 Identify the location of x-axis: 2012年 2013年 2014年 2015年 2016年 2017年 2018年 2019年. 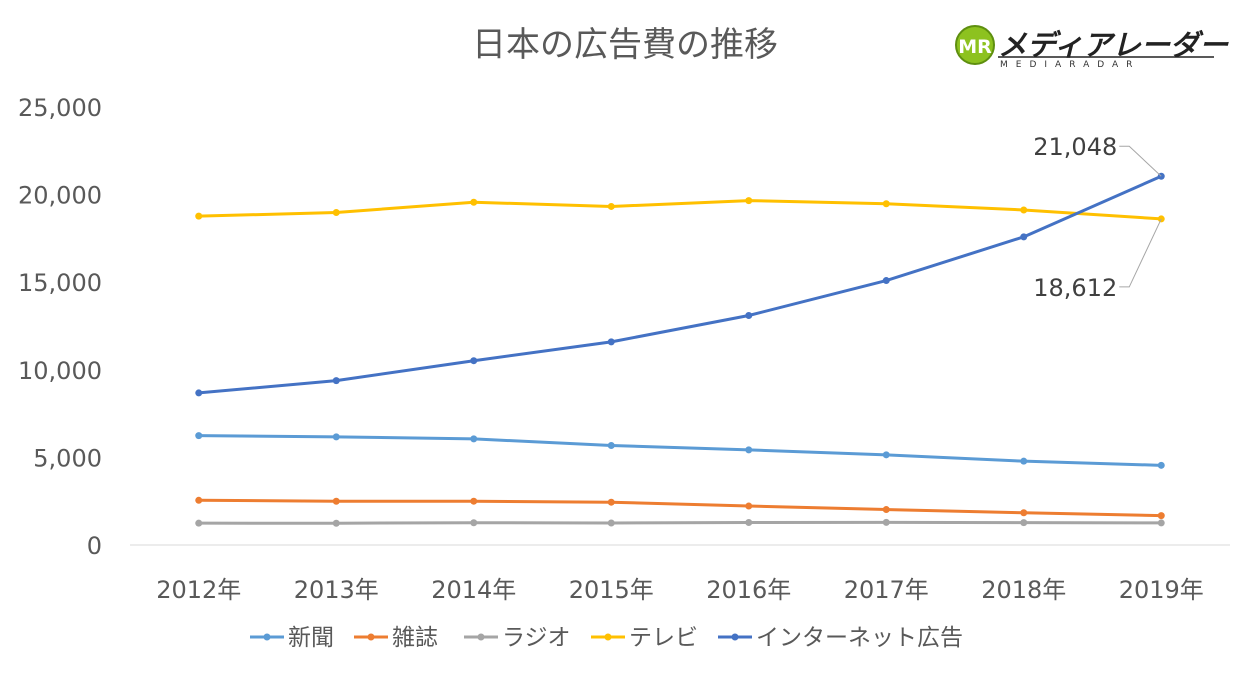
(680, 590).